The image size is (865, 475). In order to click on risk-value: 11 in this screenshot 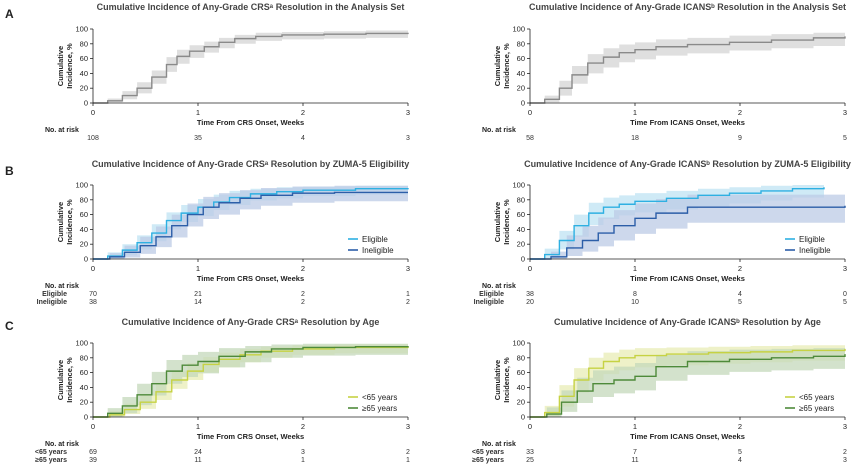, I will do `click(634, 460)`.